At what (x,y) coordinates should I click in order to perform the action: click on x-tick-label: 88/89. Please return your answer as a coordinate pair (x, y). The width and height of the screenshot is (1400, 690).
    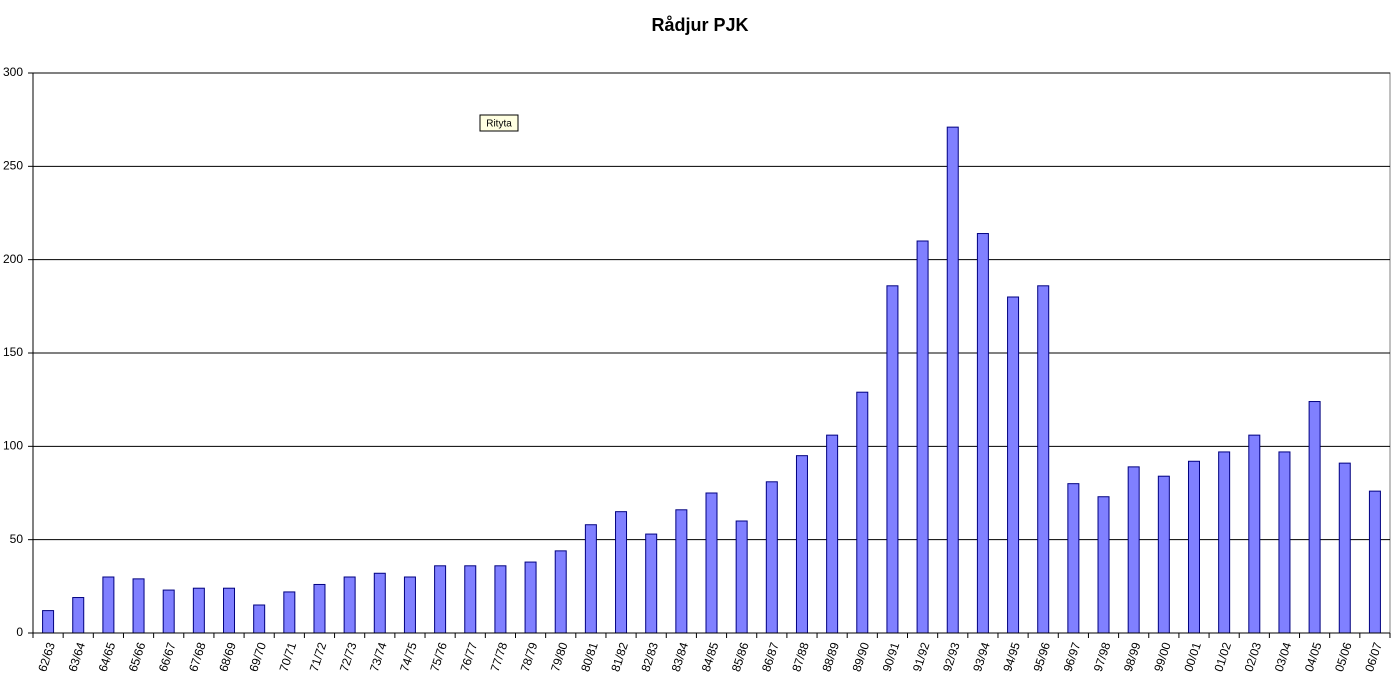
    Looking at the image, I should click on (830, 656).